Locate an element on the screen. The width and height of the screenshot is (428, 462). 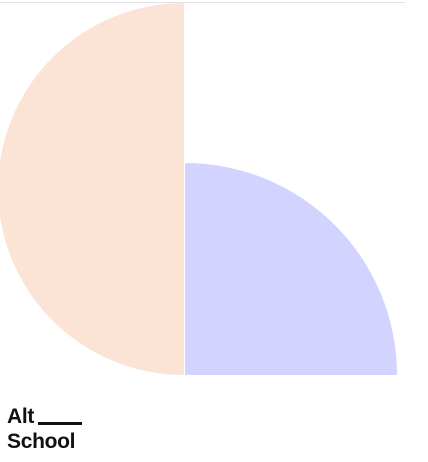
logo-line-2: School is located at coordinates (44, 441).